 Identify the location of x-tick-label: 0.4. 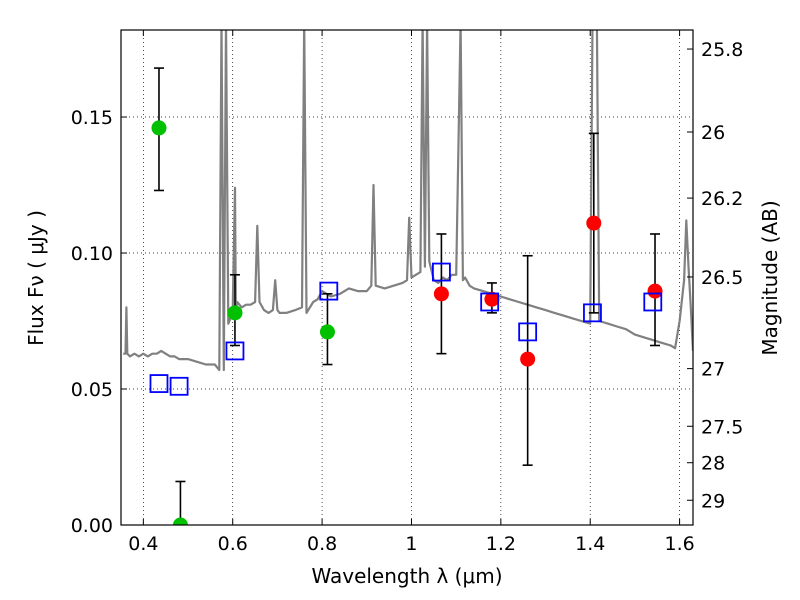
(143, 544).